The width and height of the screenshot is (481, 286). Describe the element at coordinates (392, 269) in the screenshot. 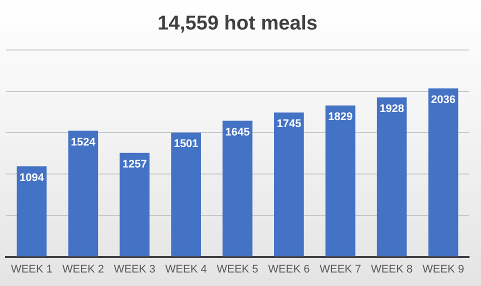

I see `x-tick-label: WEEK 8` at that location.